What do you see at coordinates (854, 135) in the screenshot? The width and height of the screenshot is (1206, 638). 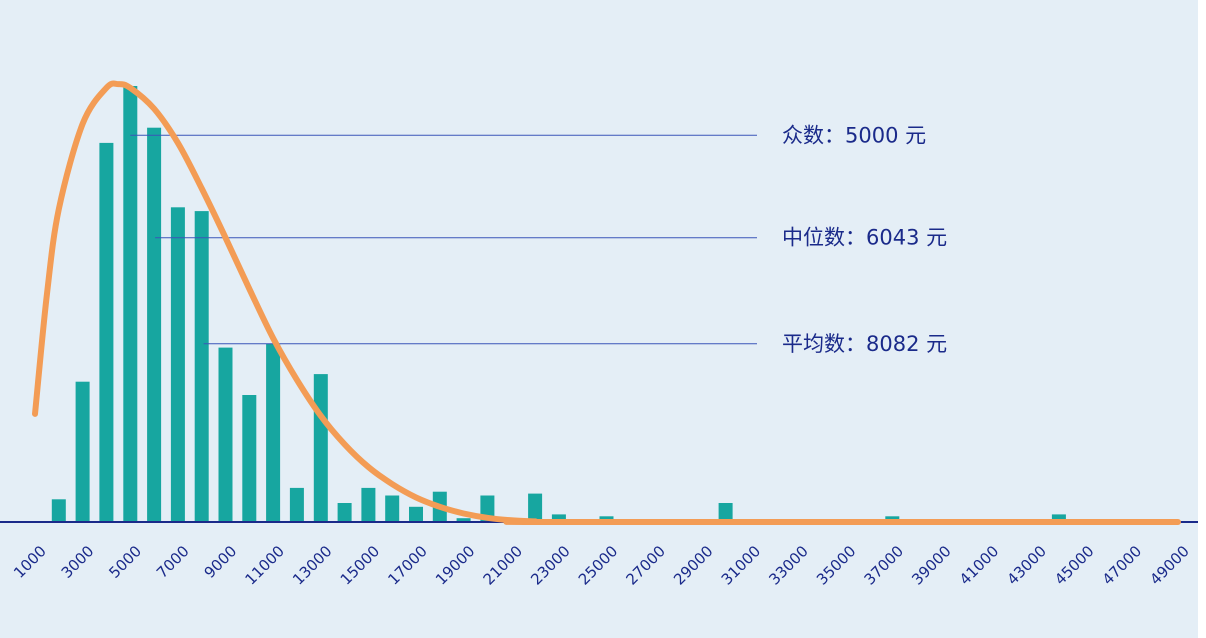 I see `annotation-label-0: 众数：5000 元` at bounding box center [854, 135].